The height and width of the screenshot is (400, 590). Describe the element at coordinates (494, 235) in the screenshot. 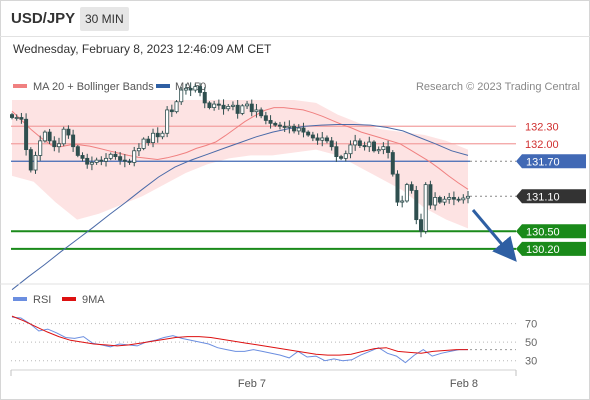

I see `projection-arrow` at that location.